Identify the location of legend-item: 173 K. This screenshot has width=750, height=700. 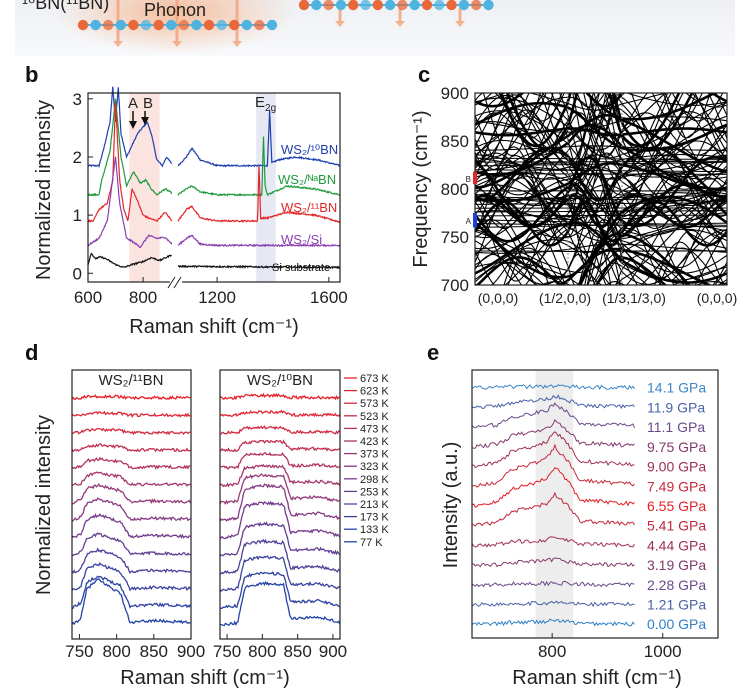
(366, 518).